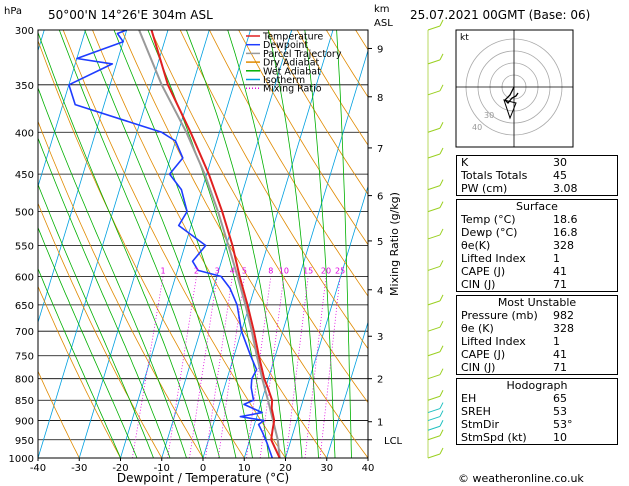  What do you see at coordinates (537, 328) in the screenshot?
I see `index-row: θe (K) 328` at bounding box center [537, 328].